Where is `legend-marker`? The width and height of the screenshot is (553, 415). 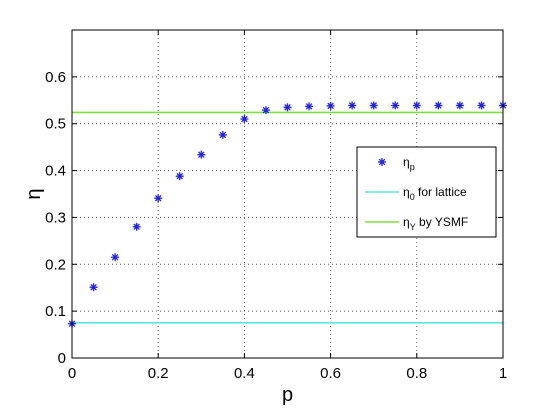
legend-marker is located at coordinates (382, 162).